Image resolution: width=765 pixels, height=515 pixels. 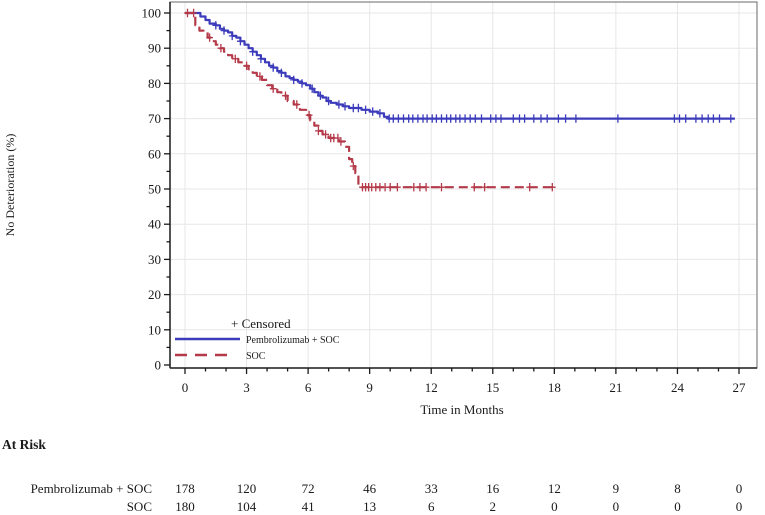 I want to click on at-risk-count: 104, so click(x=247, y=506).